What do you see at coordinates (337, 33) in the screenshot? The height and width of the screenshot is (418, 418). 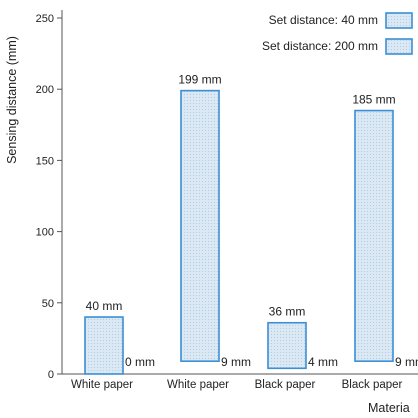 I see `legend: Set distance: 40 mm Set distance: 200 mm` at bounding box center [337, 33].